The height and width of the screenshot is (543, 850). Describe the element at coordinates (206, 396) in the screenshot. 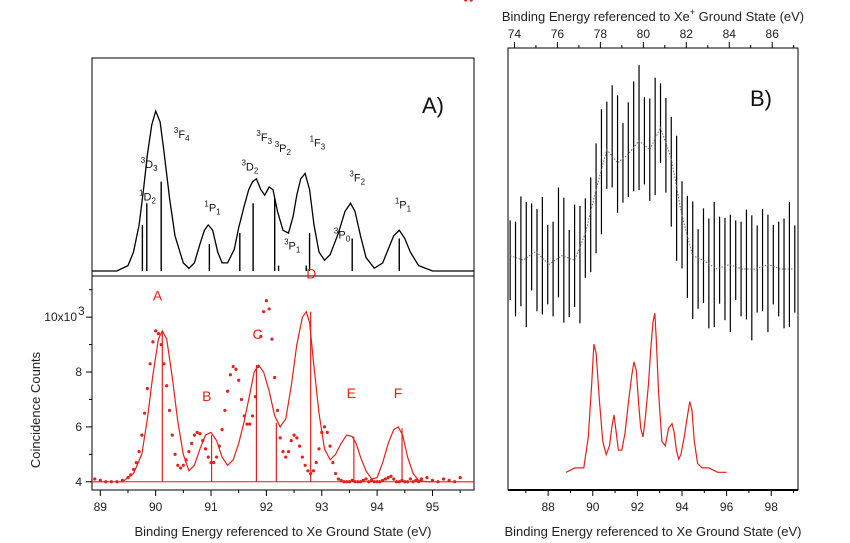

I see `peak-label: B` at that location.